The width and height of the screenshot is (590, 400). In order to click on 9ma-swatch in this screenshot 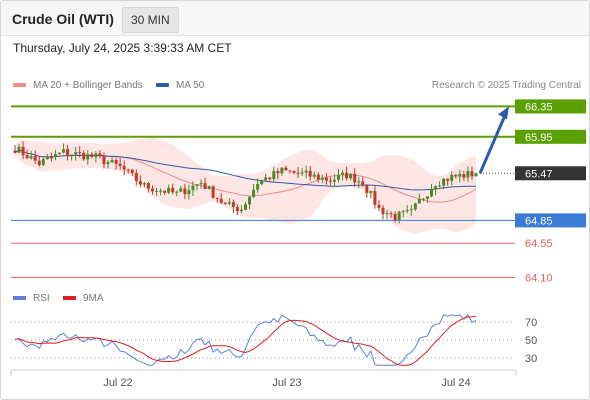, I will do `click(69, 298)`.